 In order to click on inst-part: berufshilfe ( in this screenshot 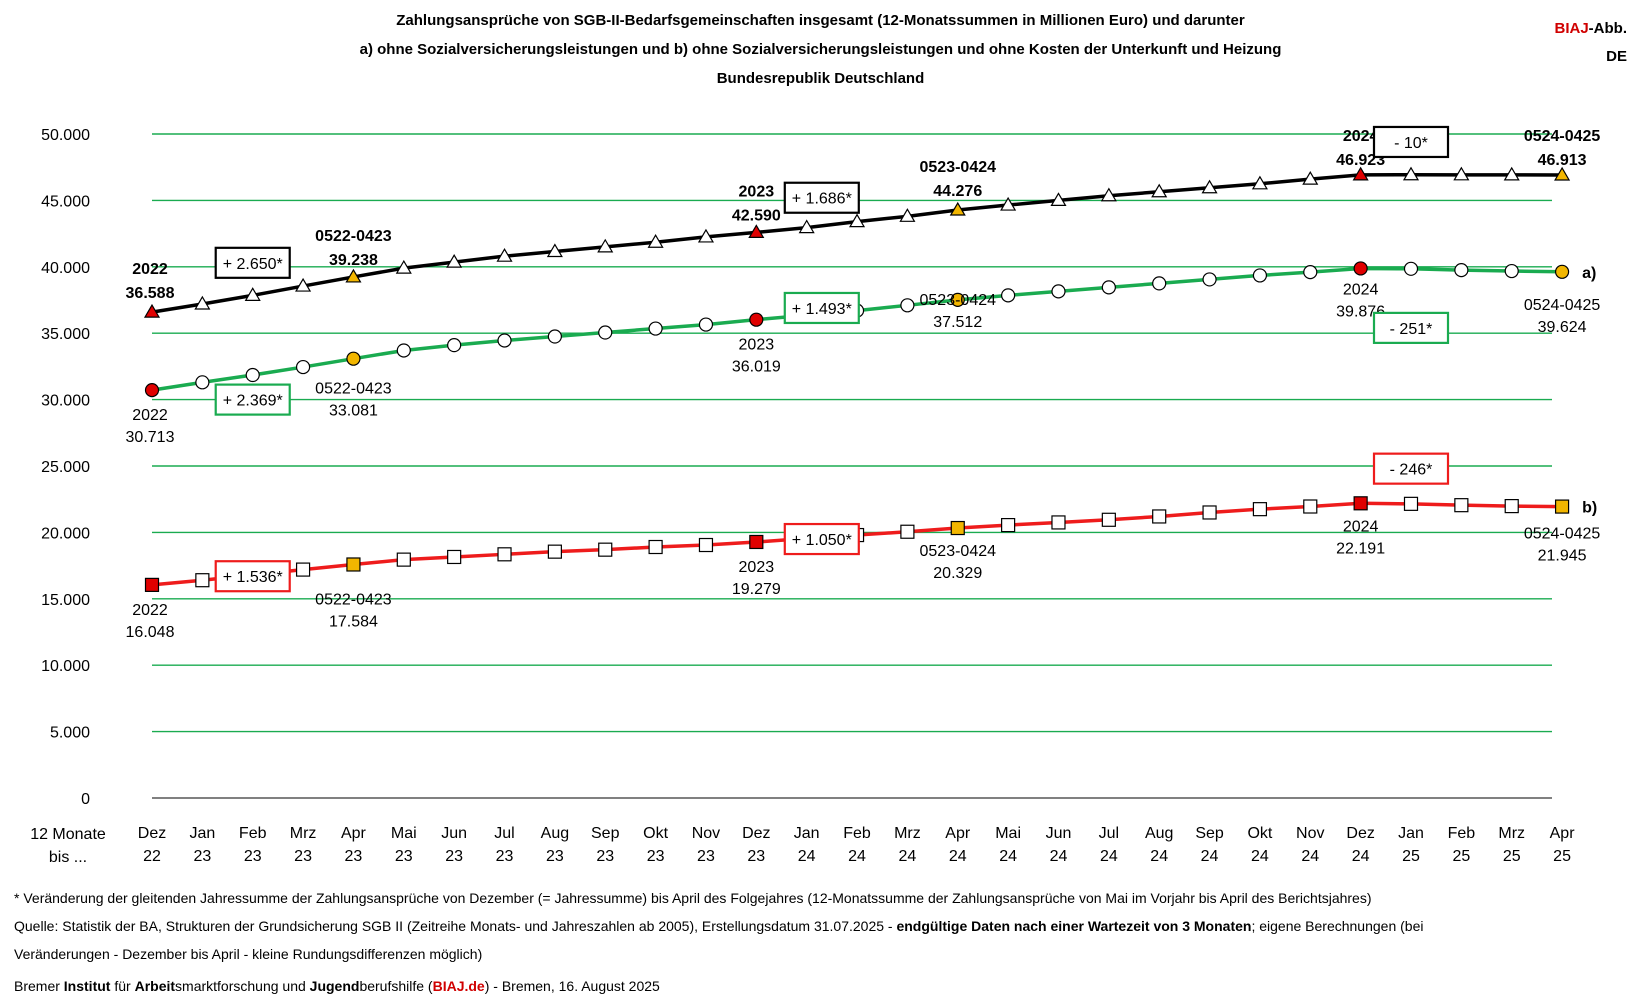, I will do `click(396, 986)`.